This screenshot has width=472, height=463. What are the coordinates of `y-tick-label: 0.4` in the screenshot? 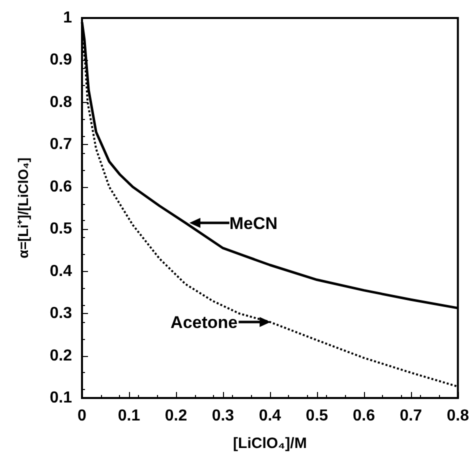 It's located at (61, 271).